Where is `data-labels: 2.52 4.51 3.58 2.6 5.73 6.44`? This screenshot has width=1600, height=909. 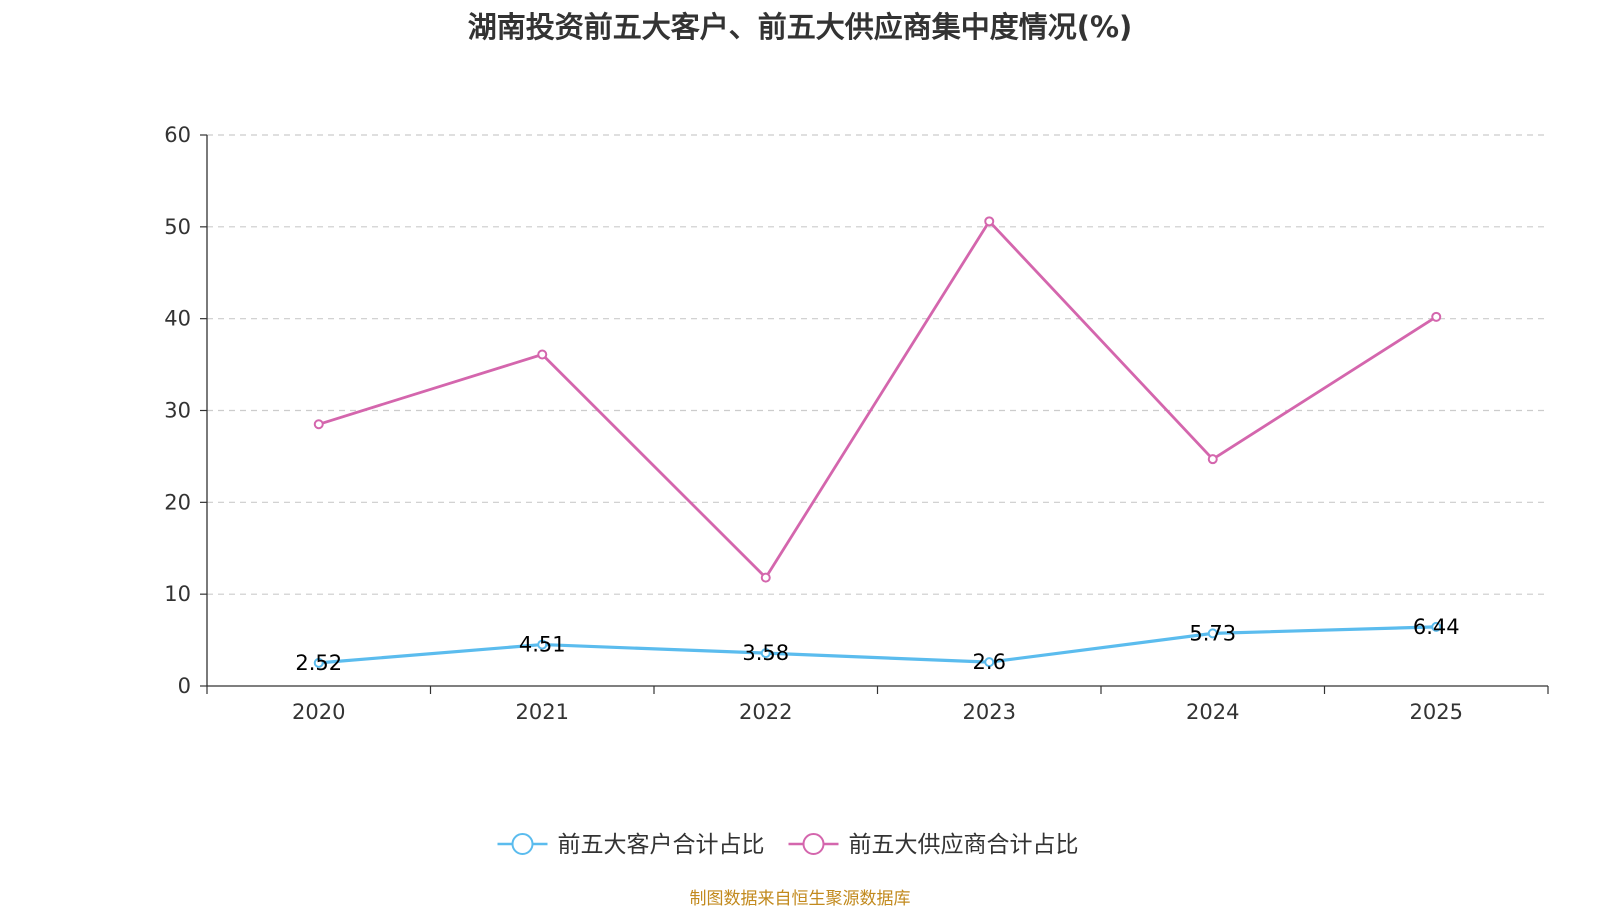
data-labels: 2.52 4.51 3.58 2.6 5.73 6.44 is located at coordinates (877, 645).